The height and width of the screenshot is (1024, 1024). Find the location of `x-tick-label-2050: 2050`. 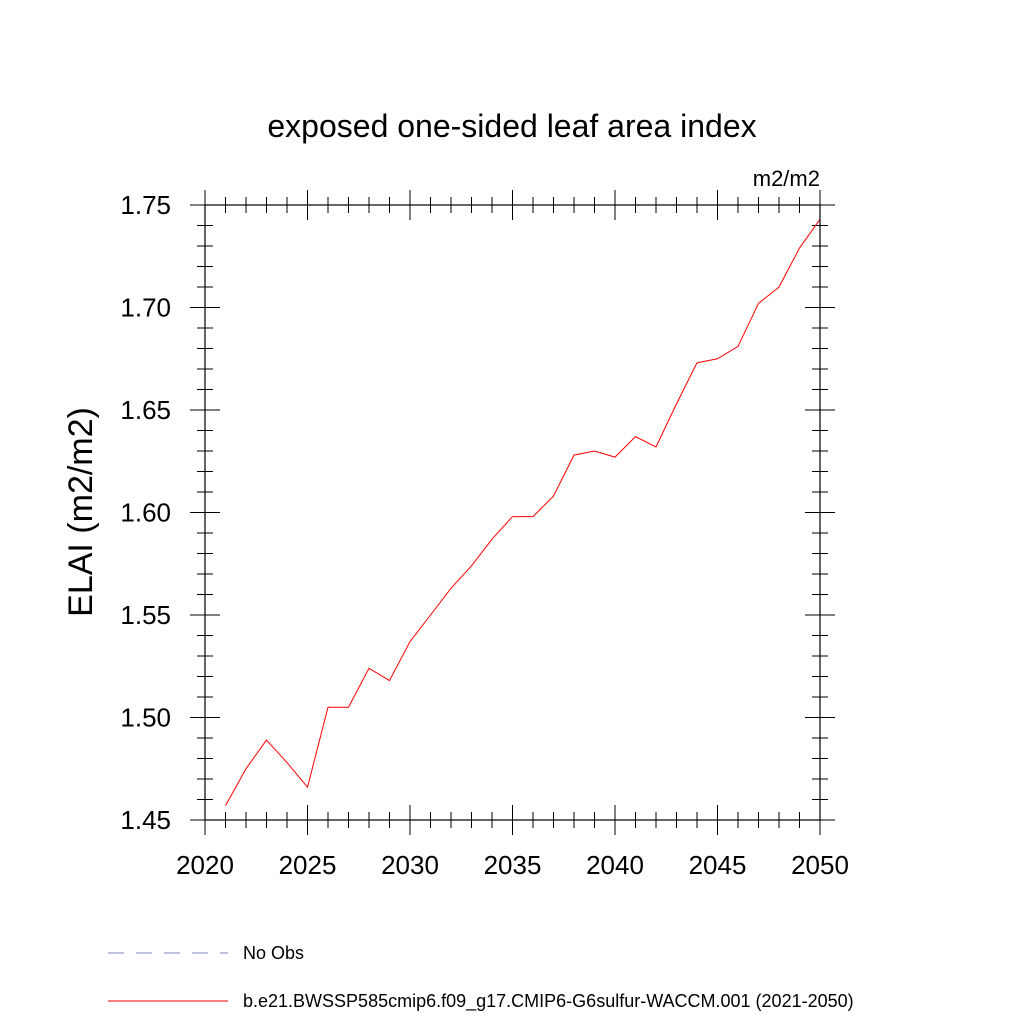

x-tick-label-2050: 2050 is located at coordinates (820, 865).